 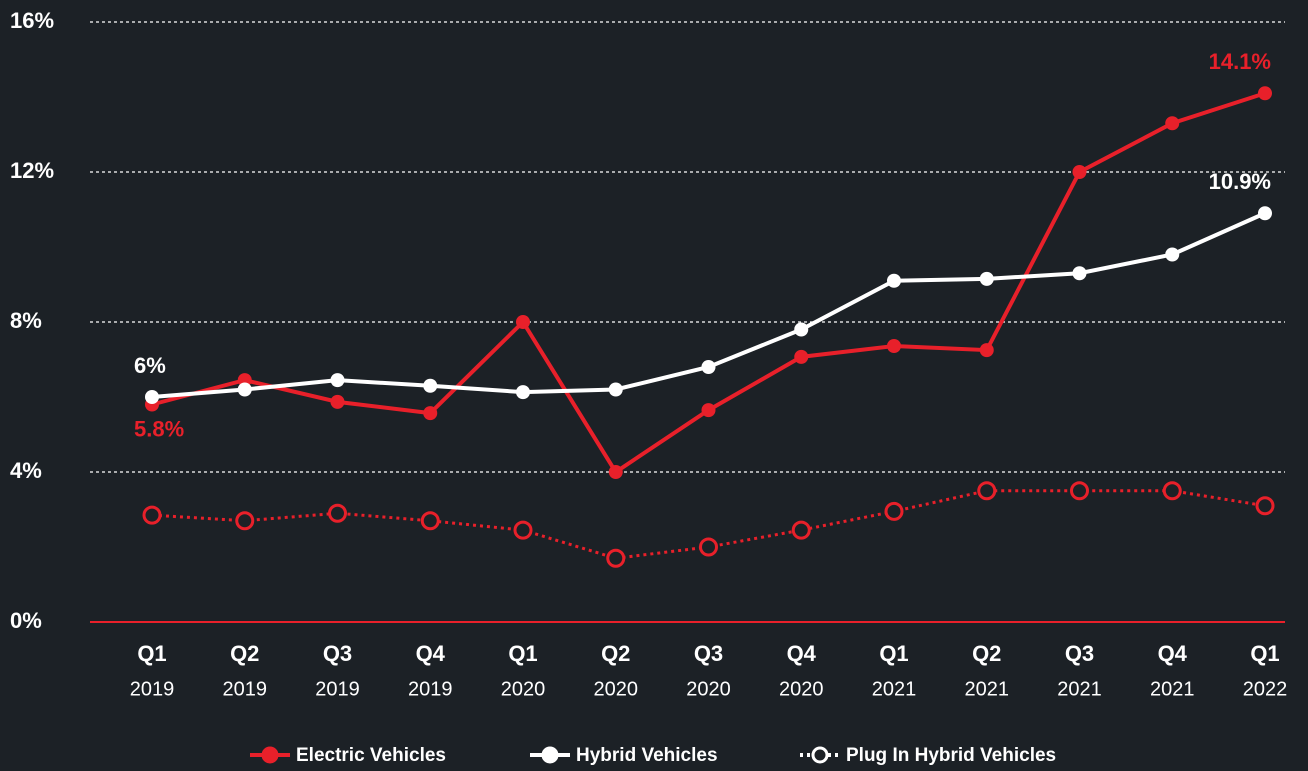 I want to click on data-label: 10.9%, so click(x=1240, y=181).